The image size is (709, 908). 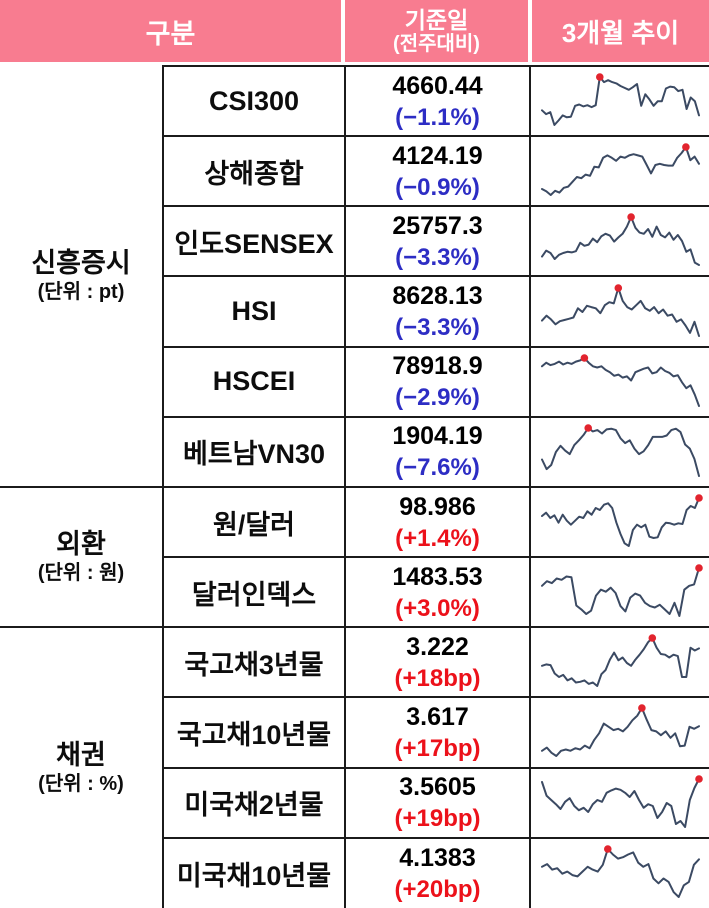 I want to click on table-row: HSCEI 78918.9 (−2.9%), so click(x=354, y=381).